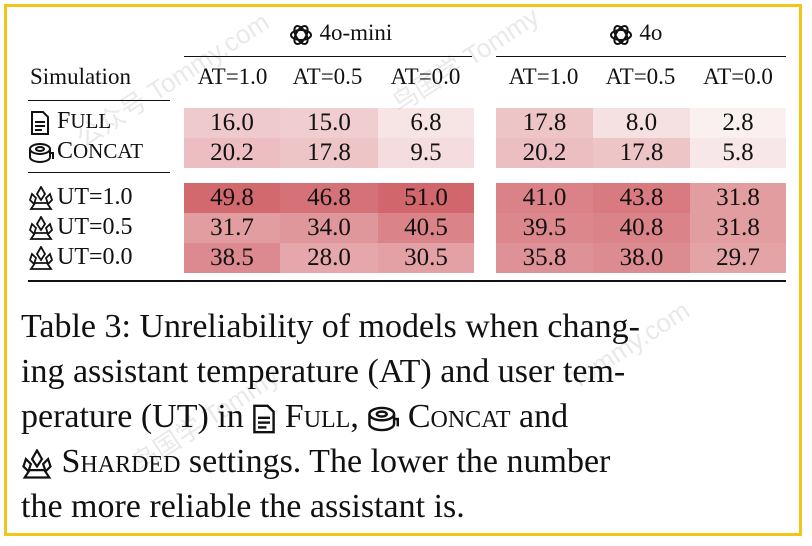 The width and height of the screenshot is (812, 546). What do you see at coordinates (544, 198) in the screenshot?
I see `table-cell: 41.0` at bounding box center [544, 198].